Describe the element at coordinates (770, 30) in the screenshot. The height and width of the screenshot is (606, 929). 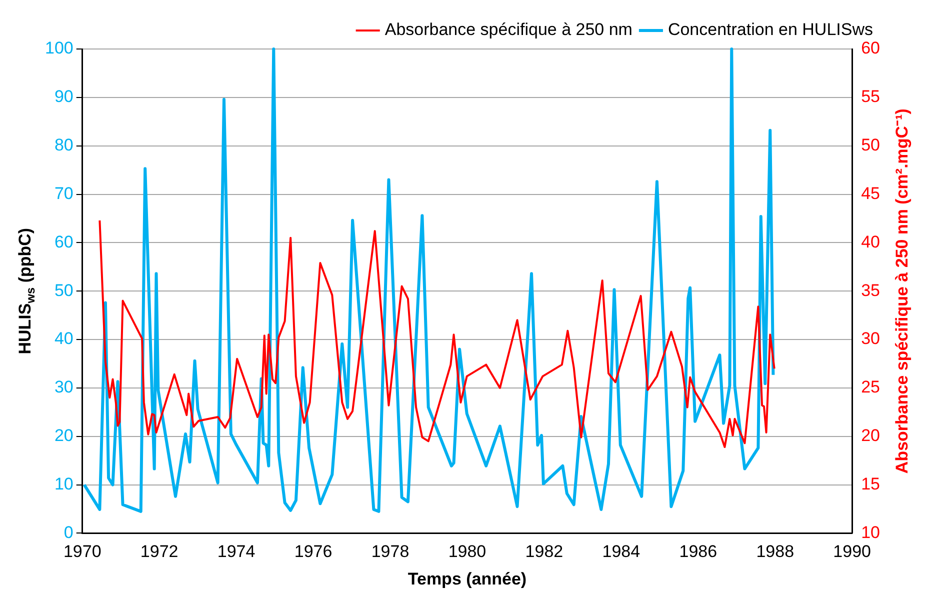
I see `legend-label: Concentration en HULISws` at that location.